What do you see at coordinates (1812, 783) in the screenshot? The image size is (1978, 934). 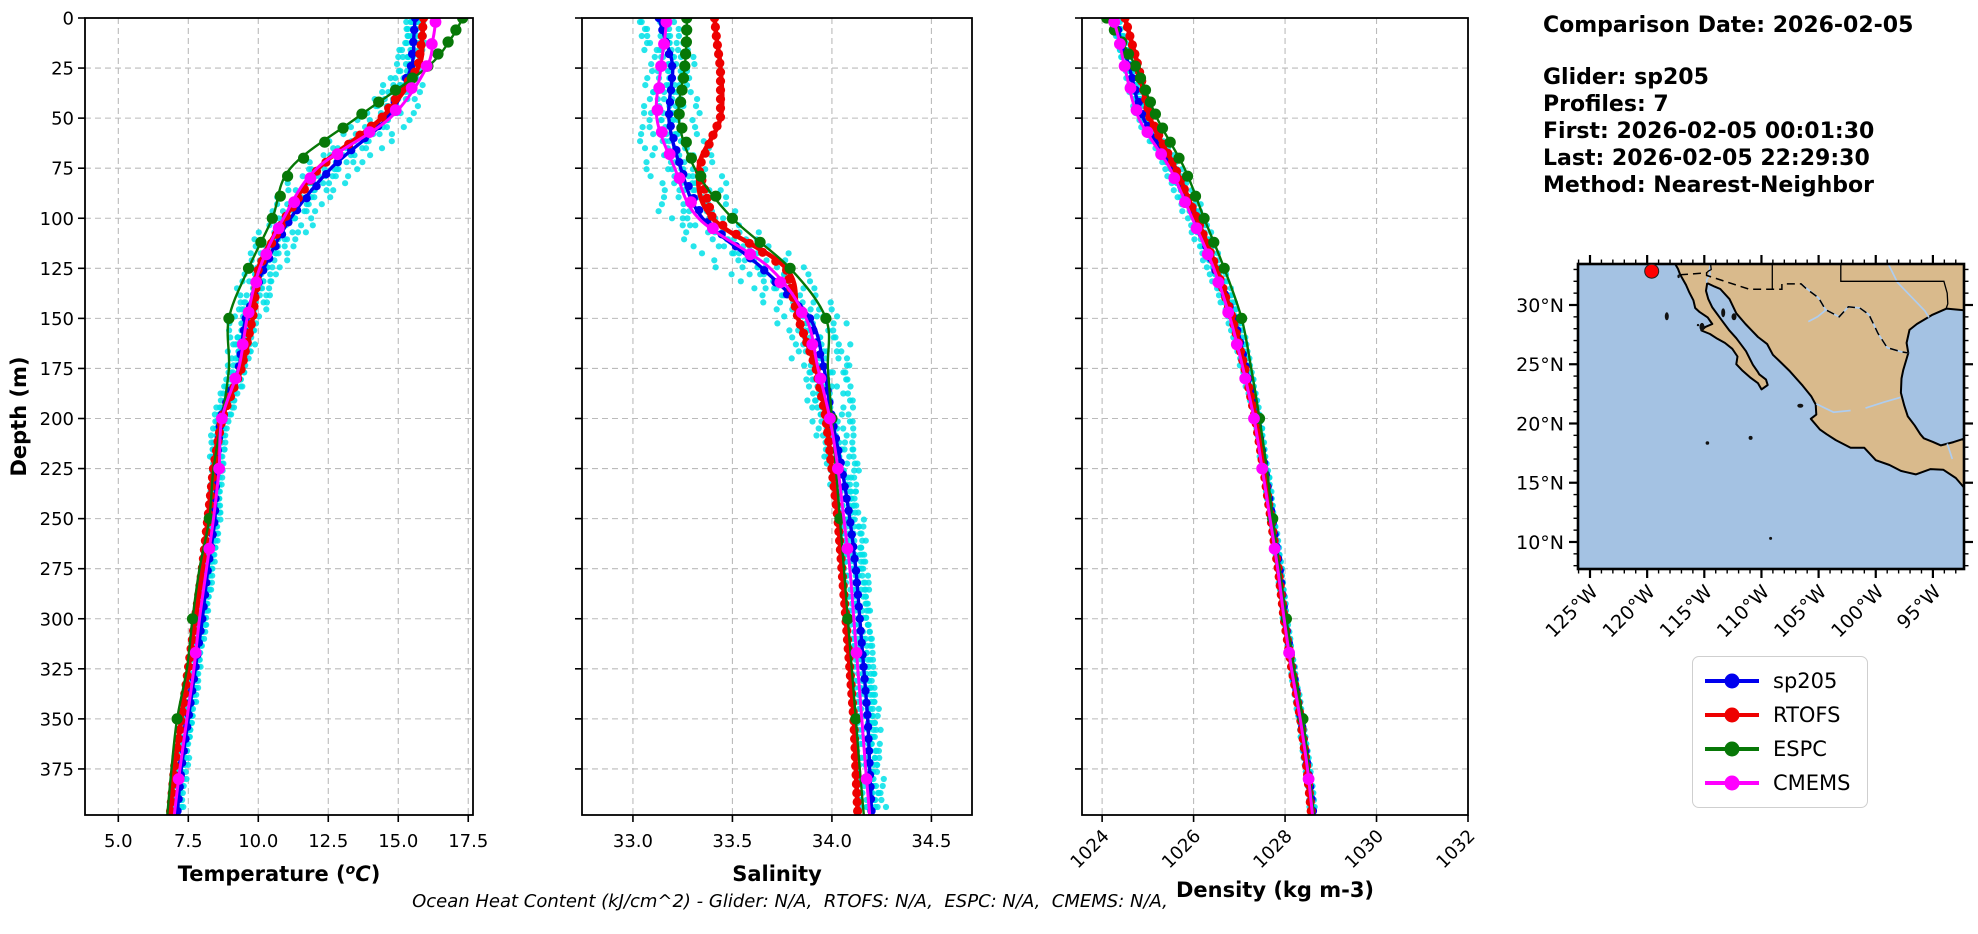 I see `legend-label: CMEMS` at bounding box center [1812, 783].